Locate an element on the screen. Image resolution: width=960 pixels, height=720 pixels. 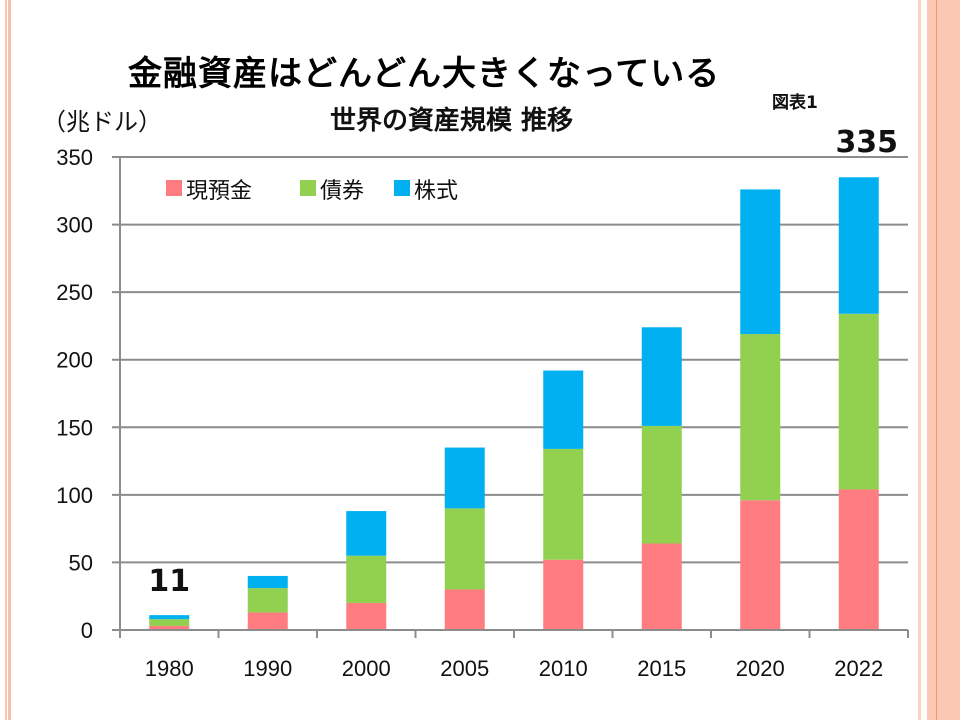
x-tick-label: 2022 is located at coordinates (858, 668).